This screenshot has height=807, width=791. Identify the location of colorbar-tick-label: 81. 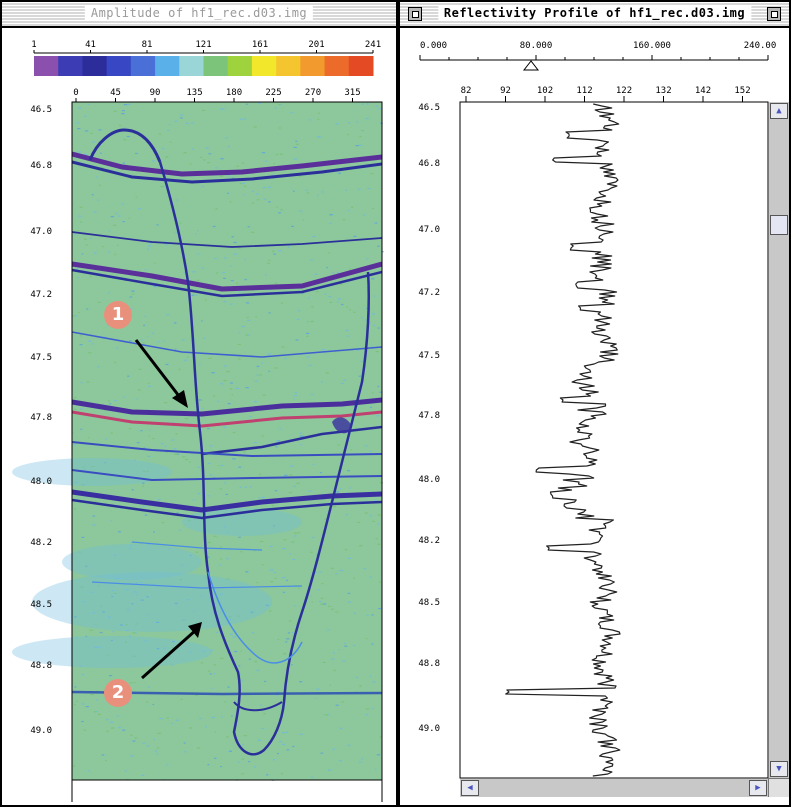
(147, 45).